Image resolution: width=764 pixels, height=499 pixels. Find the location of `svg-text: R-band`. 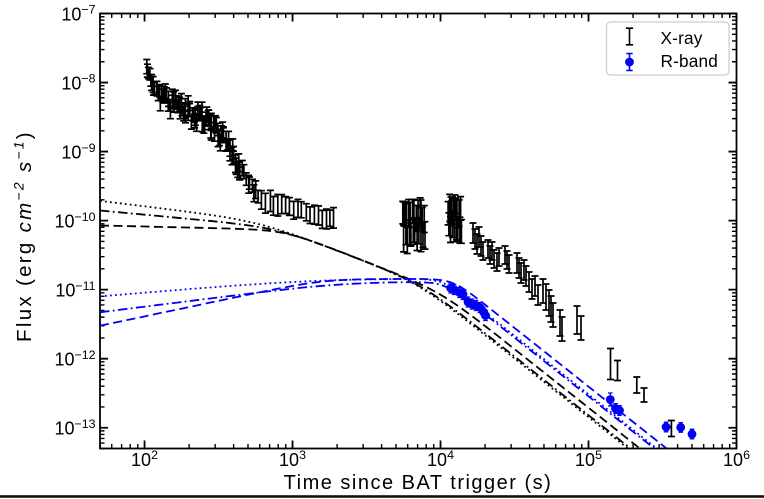

svg-text: R-band is located at coordinates (690, 61).